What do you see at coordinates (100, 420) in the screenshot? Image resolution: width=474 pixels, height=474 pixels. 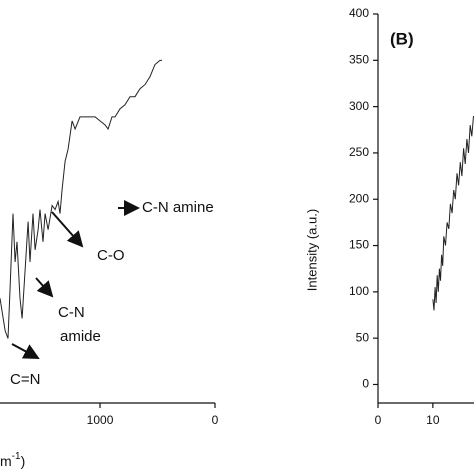 I see `x-tick-label: 1000` at bounding box center [100, 420].